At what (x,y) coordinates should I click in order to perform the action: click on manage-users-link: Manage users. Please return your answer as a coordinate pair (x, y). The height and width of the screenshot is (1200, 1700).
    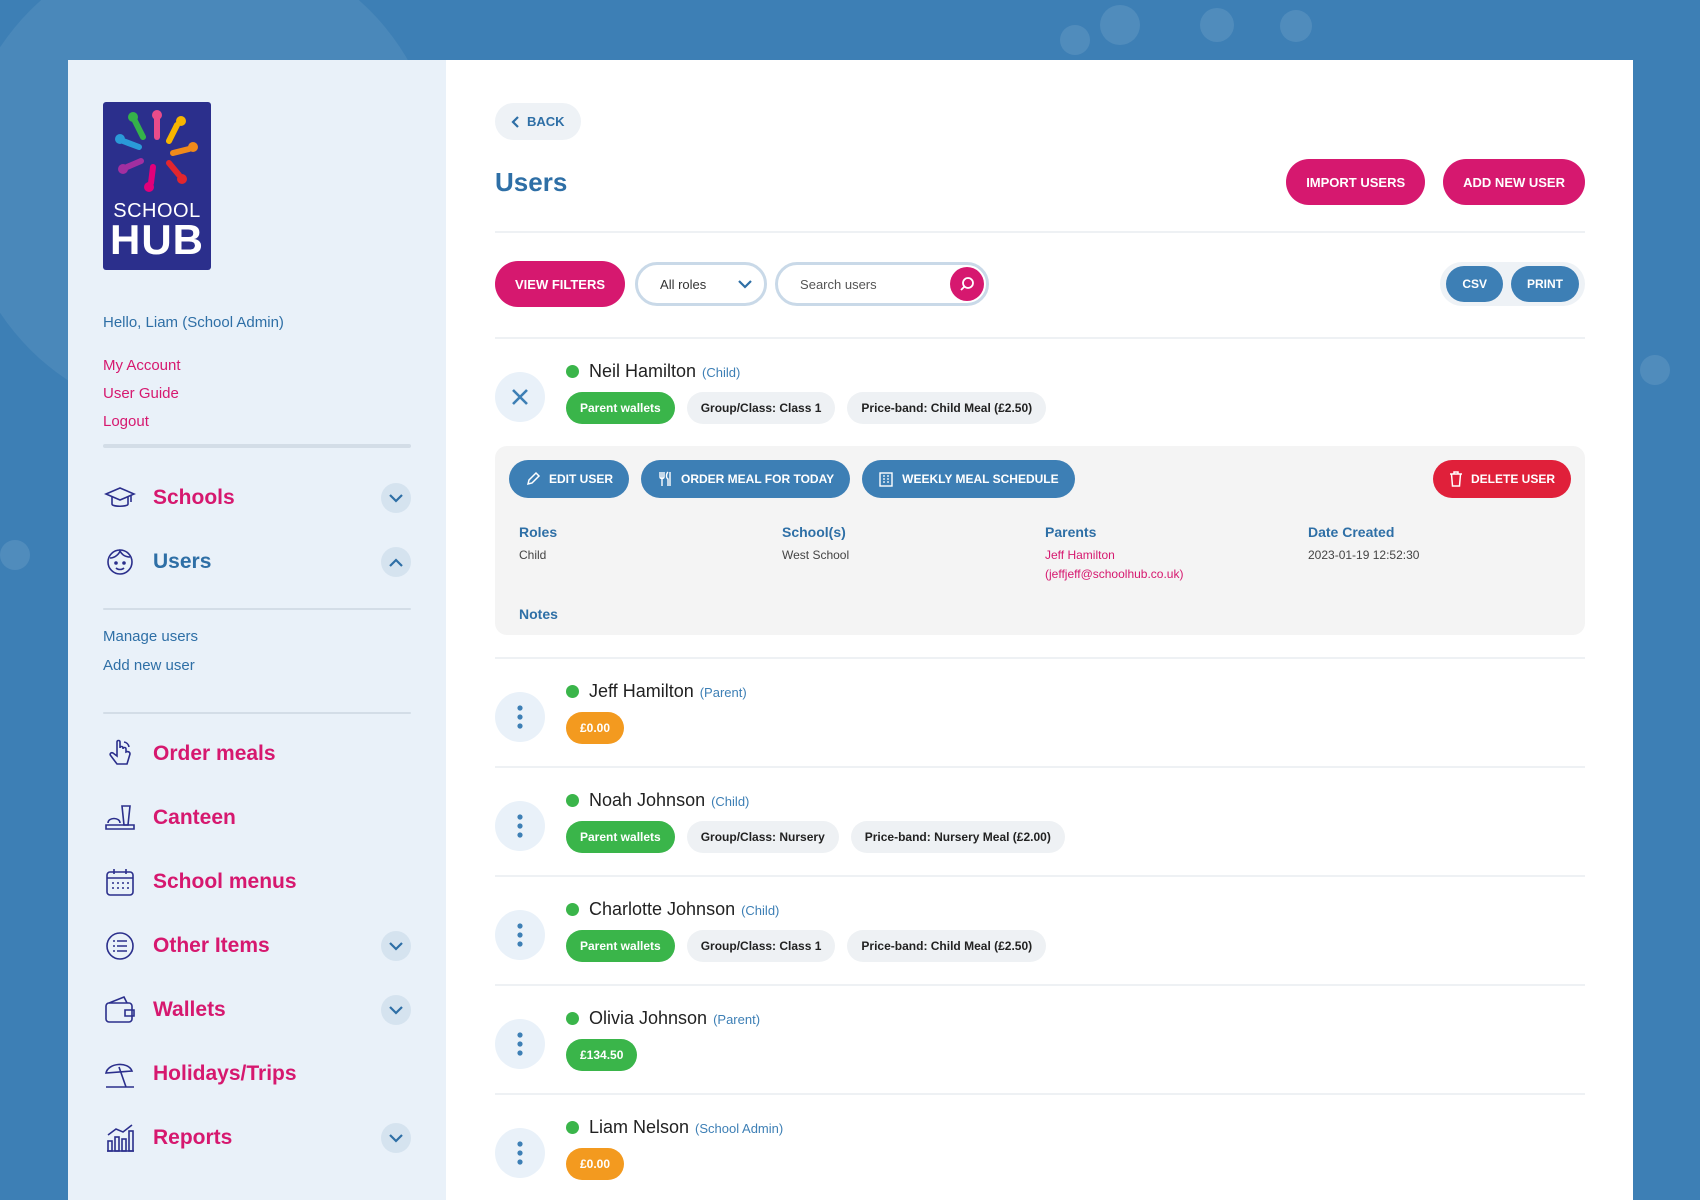
    Looking at the image, I should click on (151, 636).